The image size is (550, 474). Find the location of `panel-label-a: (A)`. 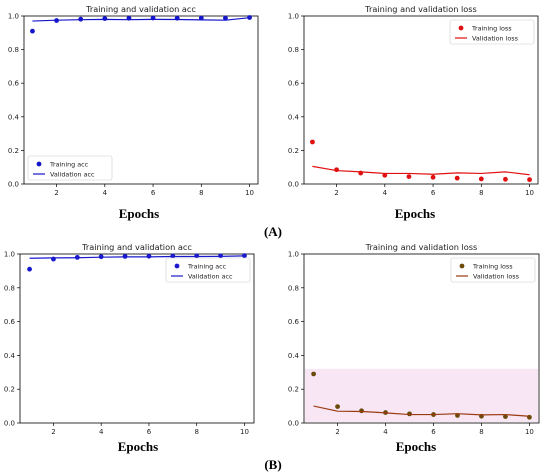

panel-label-a: (A) is located at coordinates (273, 231).